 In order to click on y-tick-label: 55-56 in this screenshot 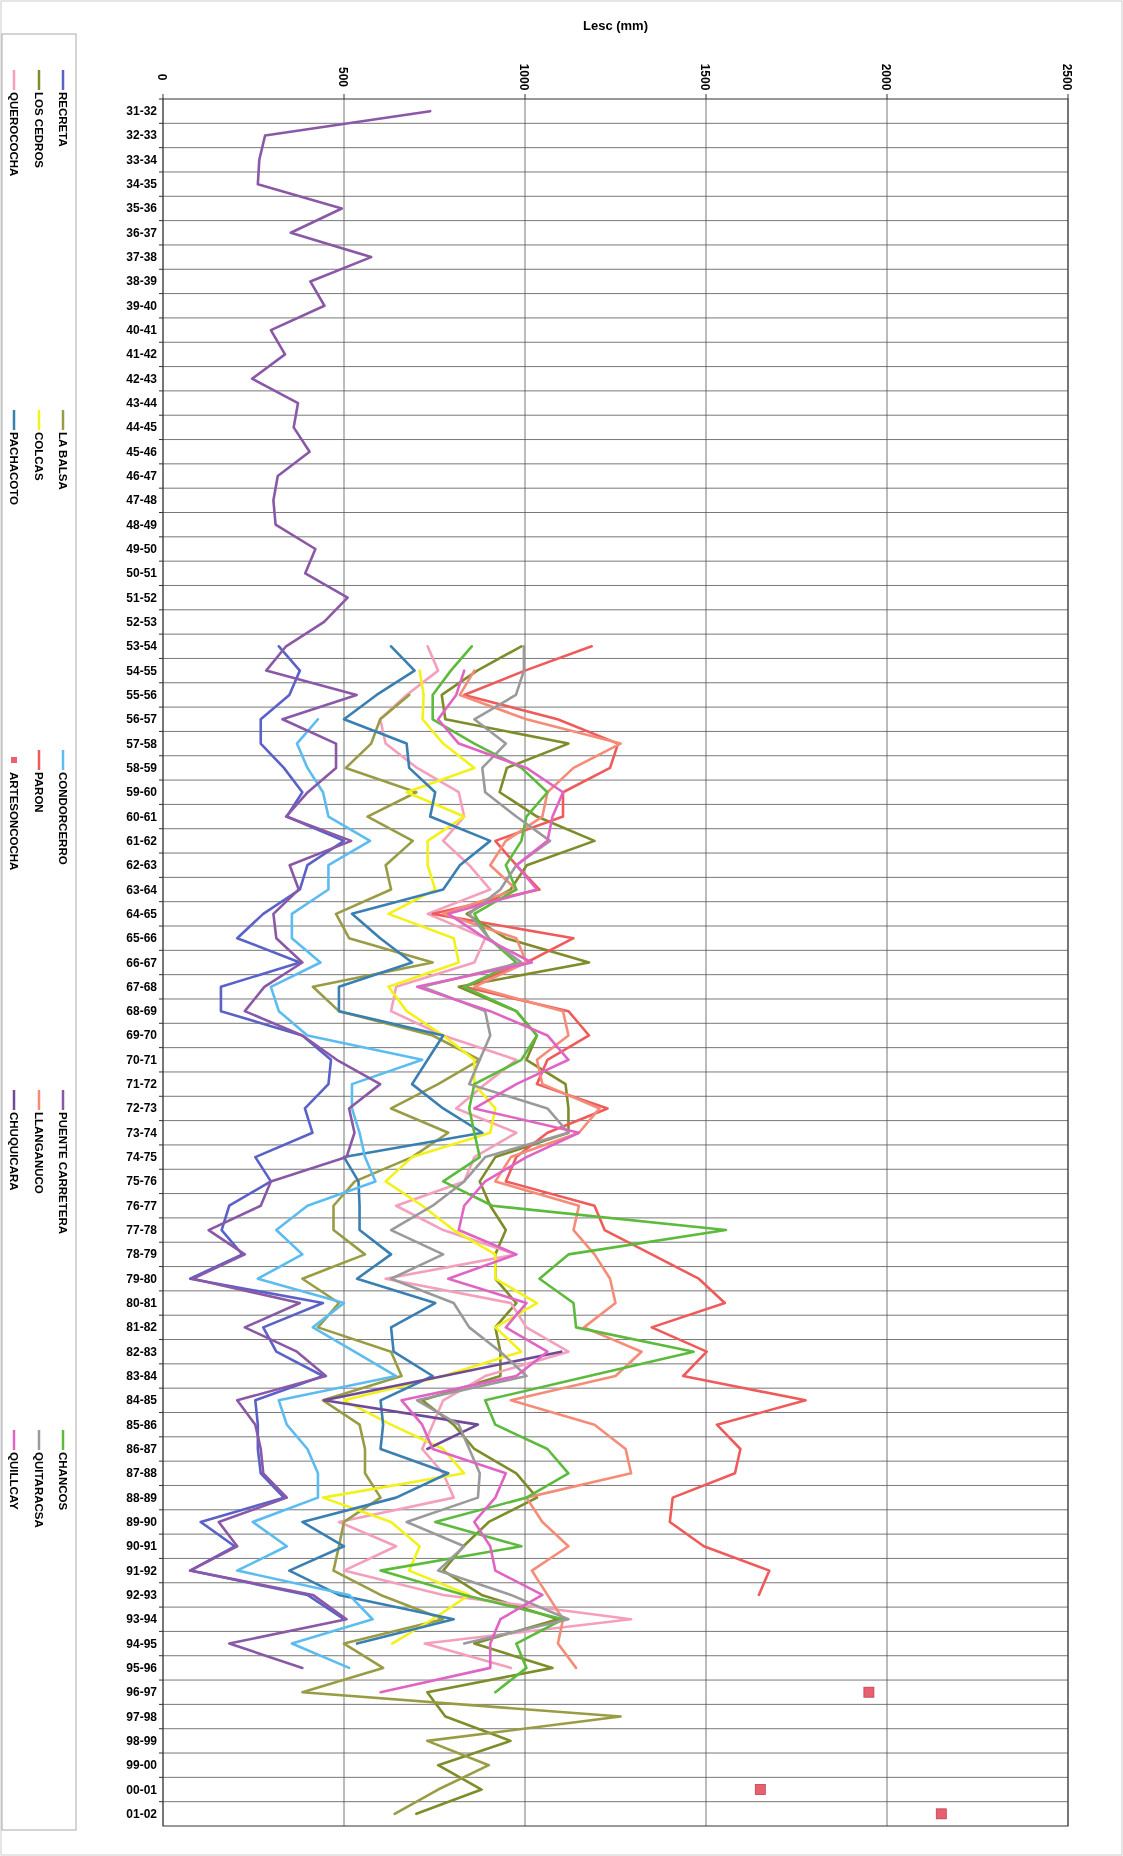, I will do `click(142, 694)`.